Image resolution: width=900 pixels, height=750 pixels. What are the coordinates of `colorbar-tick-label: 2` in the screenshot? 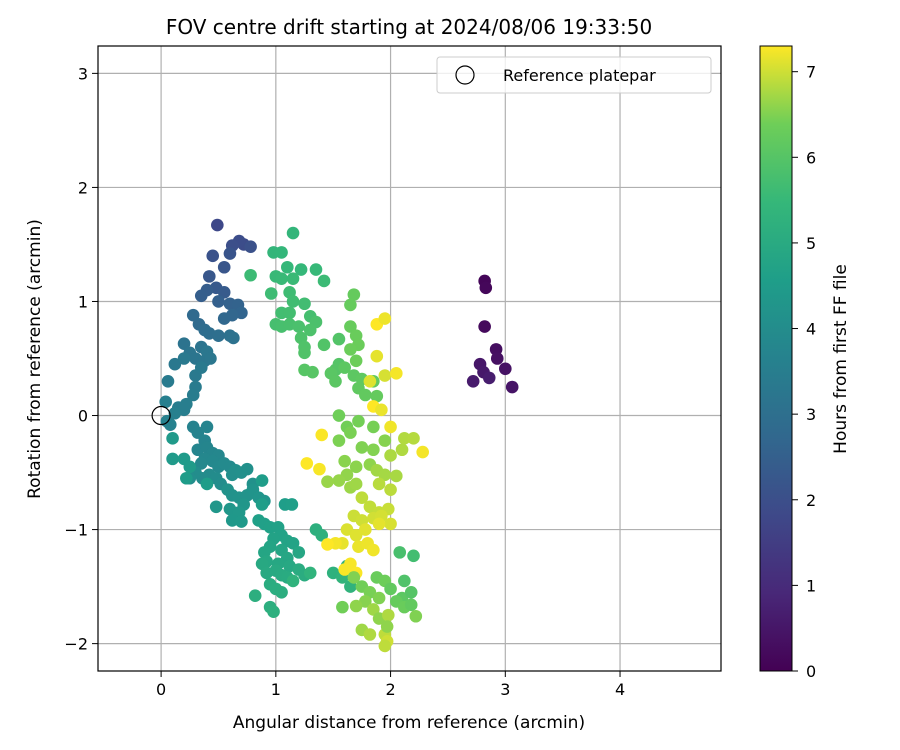 It's located at (811, 500).